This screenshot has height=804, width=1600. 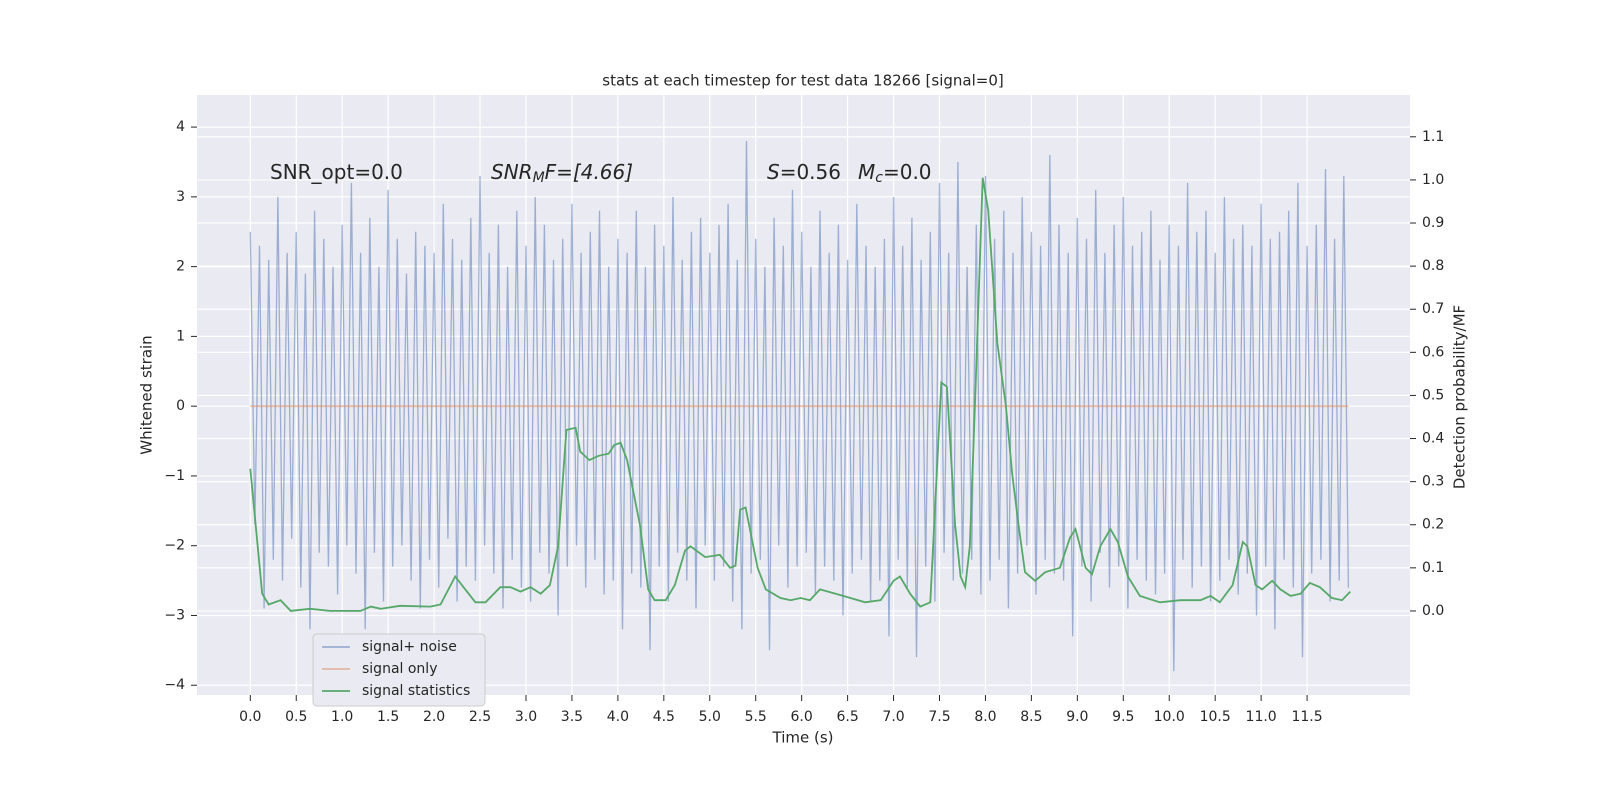 What do you see at coordinates (409, 647) in the screenshot?
I see `legend-label: signal+ noise` at bounding box center [409, 647].